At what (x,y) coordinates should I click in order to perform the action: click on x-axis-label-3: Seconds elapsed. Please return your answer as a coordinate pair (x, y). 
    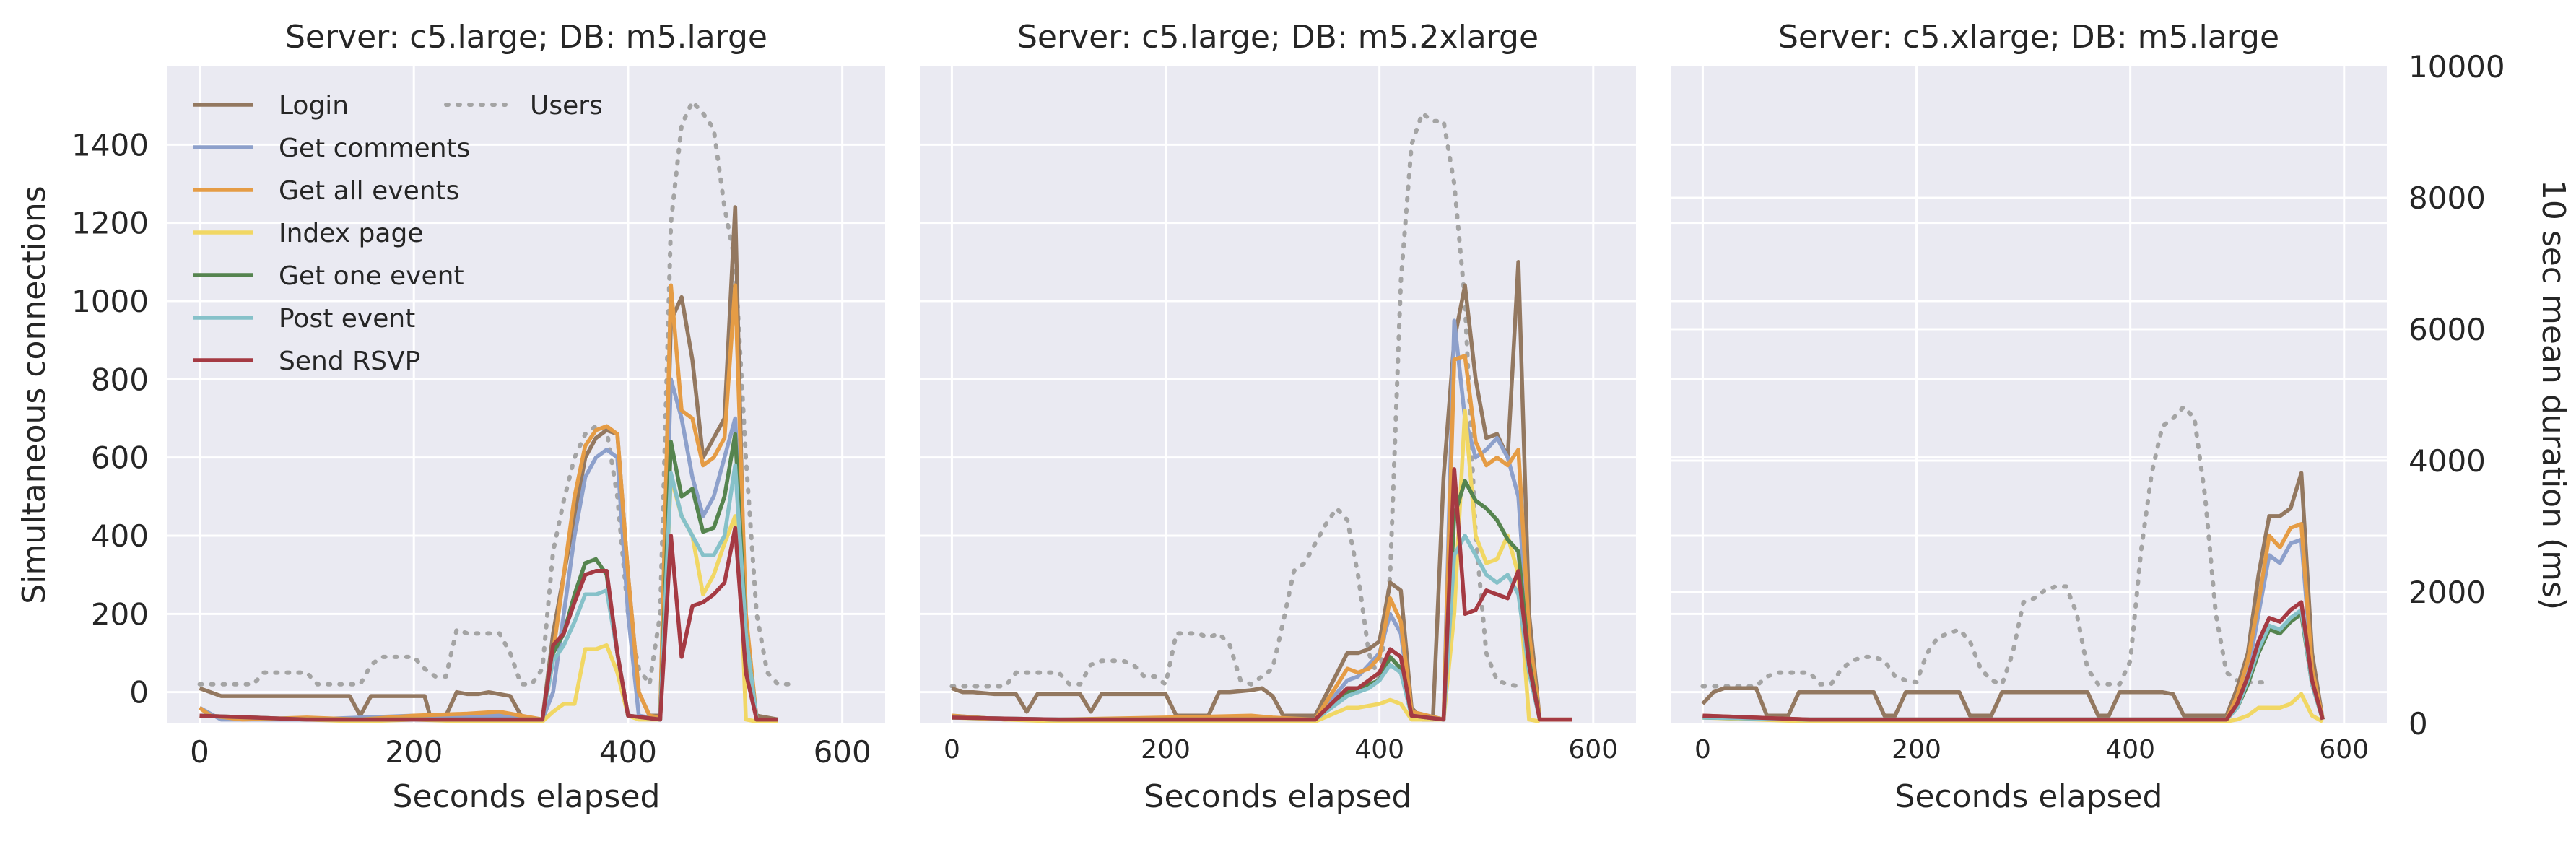
    Looking at the image, I should click on (2029, 796).